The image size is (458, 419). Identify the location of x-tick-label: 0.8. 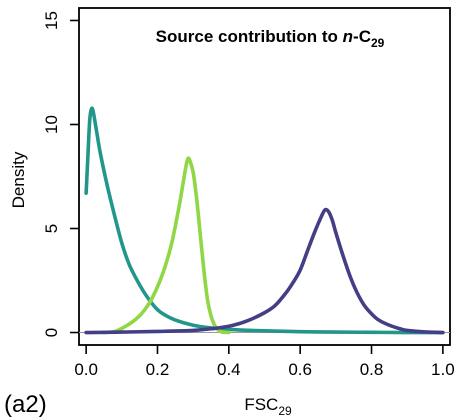
(372, 369).